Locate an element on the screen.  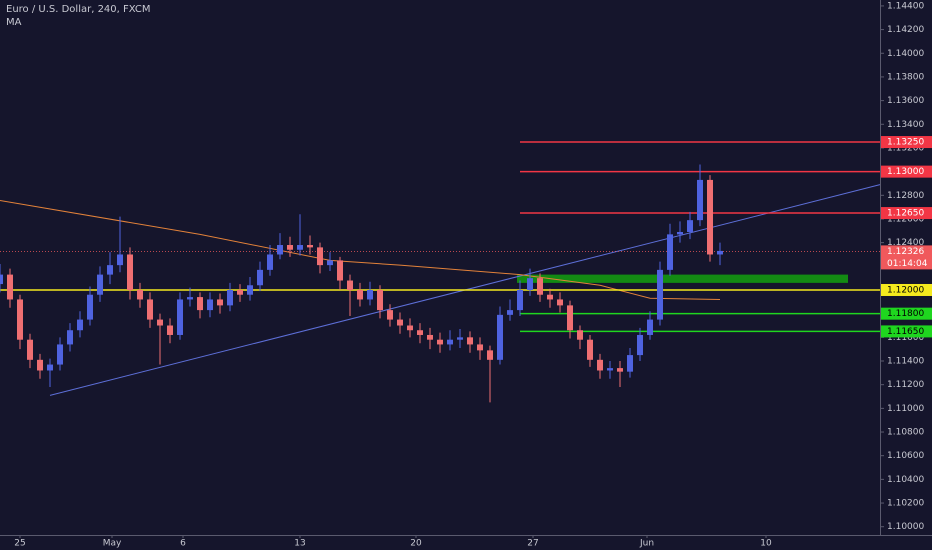
y-tick-label: 1.12600 is located at coordinates (905, 219).